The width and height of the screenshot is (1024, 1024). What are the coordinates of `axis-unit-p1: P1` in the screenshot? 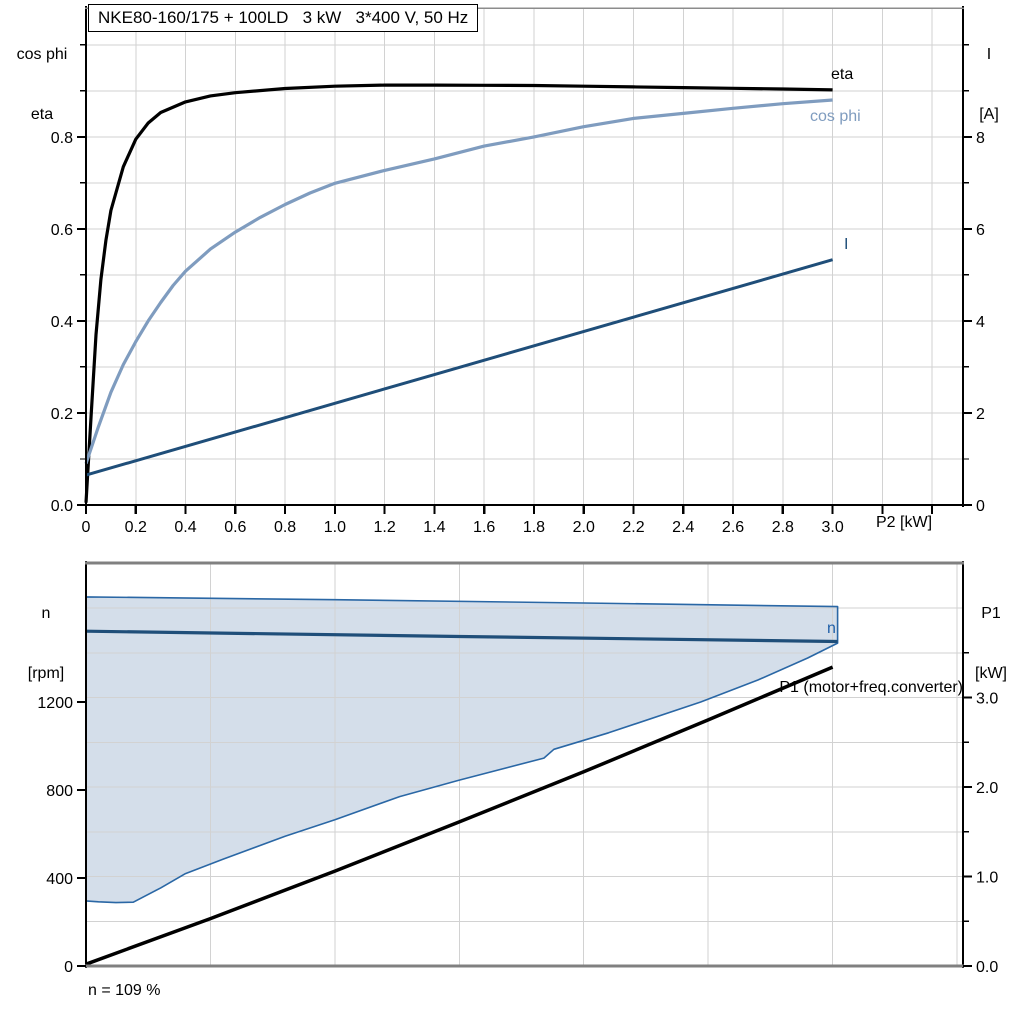 It's located at (991, 613).